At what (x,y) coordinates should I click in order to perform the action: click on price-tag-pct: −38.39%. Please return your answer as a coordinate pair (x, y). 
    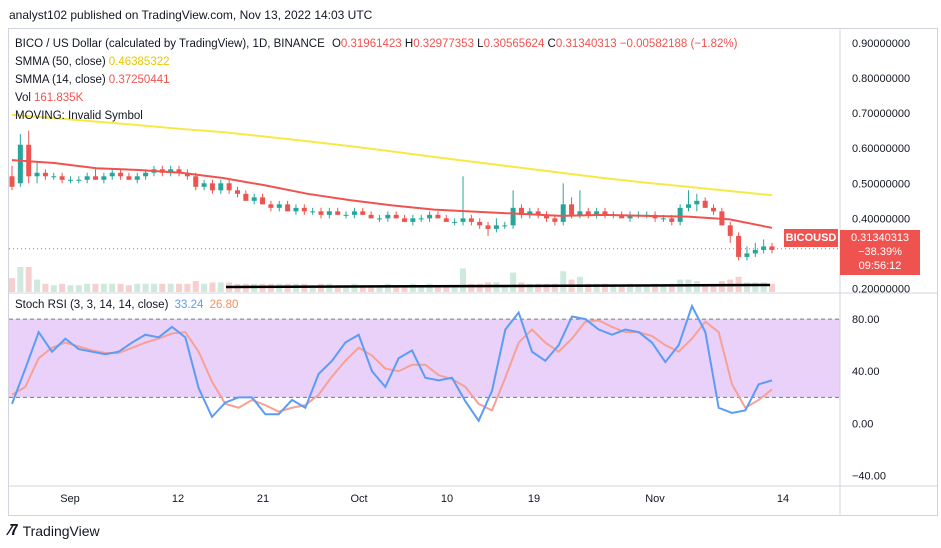
    Looking at the image, I should click on (880, 252).